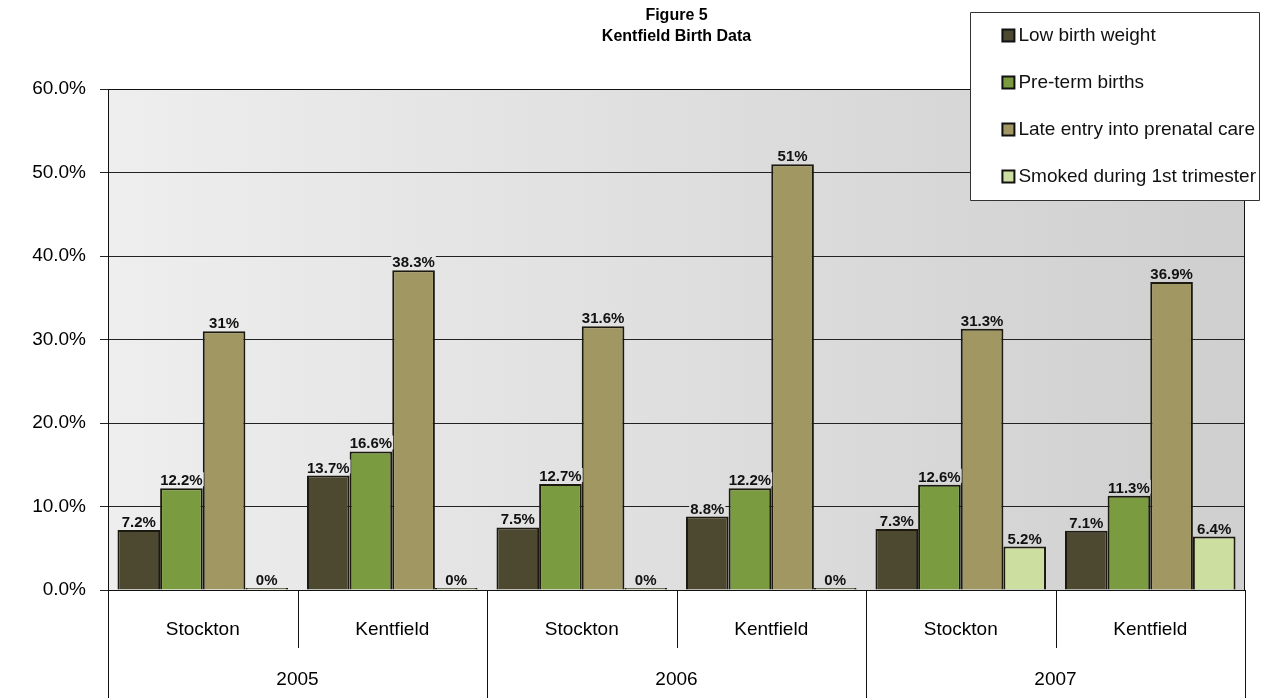  I want to click on data-label: 51%, so click(792, 156).